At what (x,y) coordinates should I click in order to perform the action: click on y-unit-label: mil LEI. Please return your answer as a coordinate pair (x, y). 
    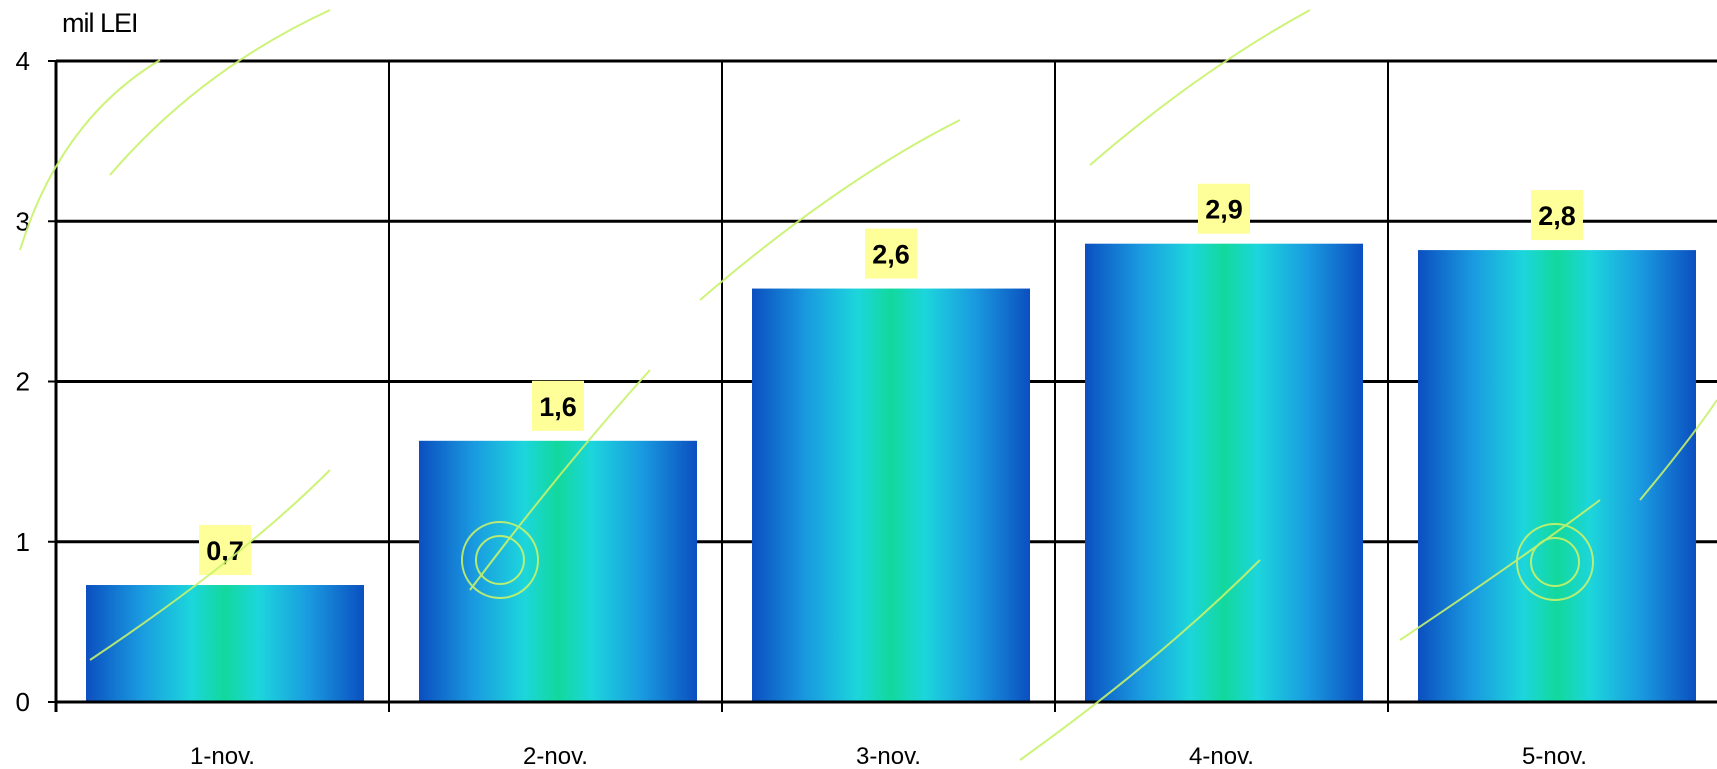
    Looking at the image, I should click on (100, 23).